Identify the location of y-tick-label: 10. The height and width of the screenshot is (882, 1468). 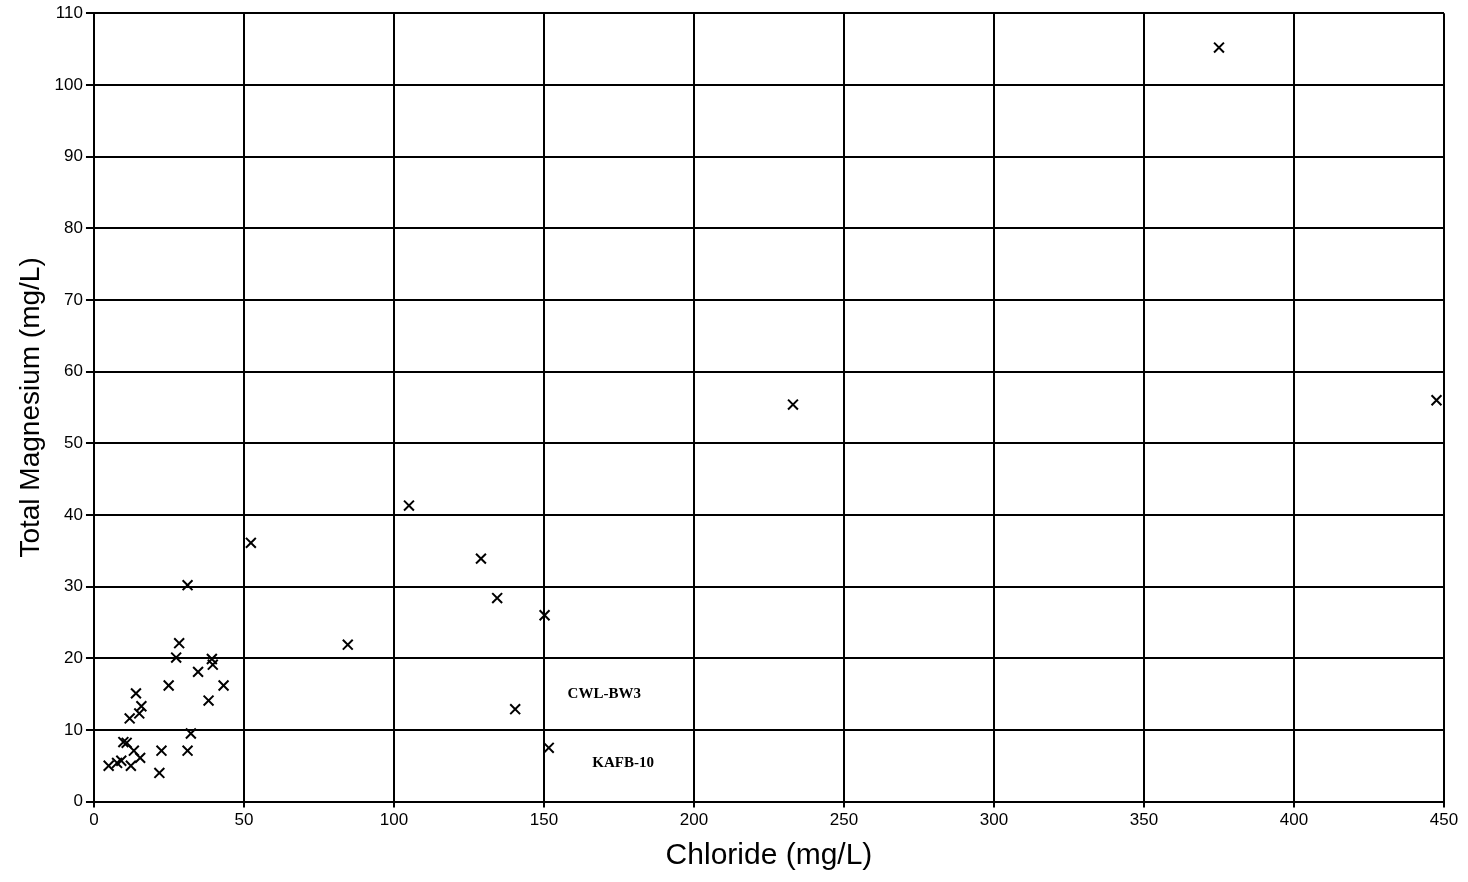
(73, 729).